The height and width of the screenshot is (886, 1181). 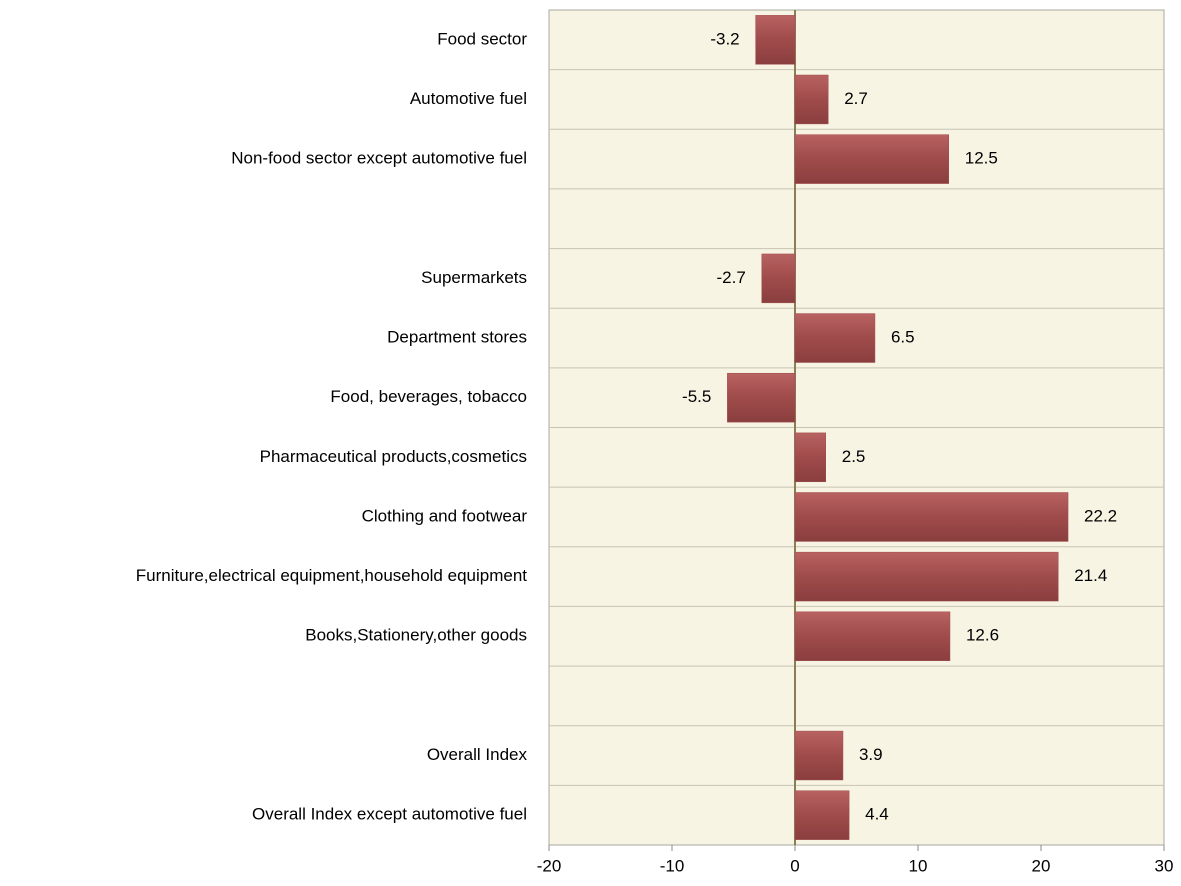 What do you see at coordinates (724, 38) in the screenshot?
I see `value-label: -3.2` at bounding box center [724, 38].